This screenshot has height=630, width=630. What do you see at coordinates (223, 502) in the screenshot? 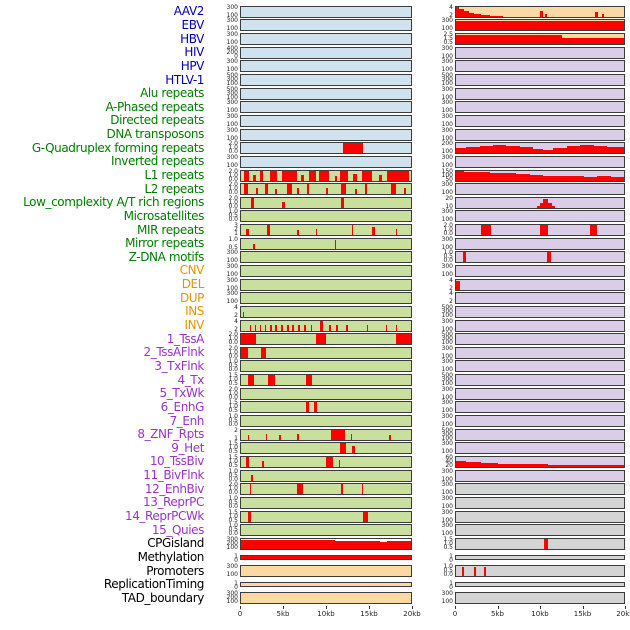
I see `y-axis-ticks: 1.0 0.5 0.0` at bounding box center [223, 502].